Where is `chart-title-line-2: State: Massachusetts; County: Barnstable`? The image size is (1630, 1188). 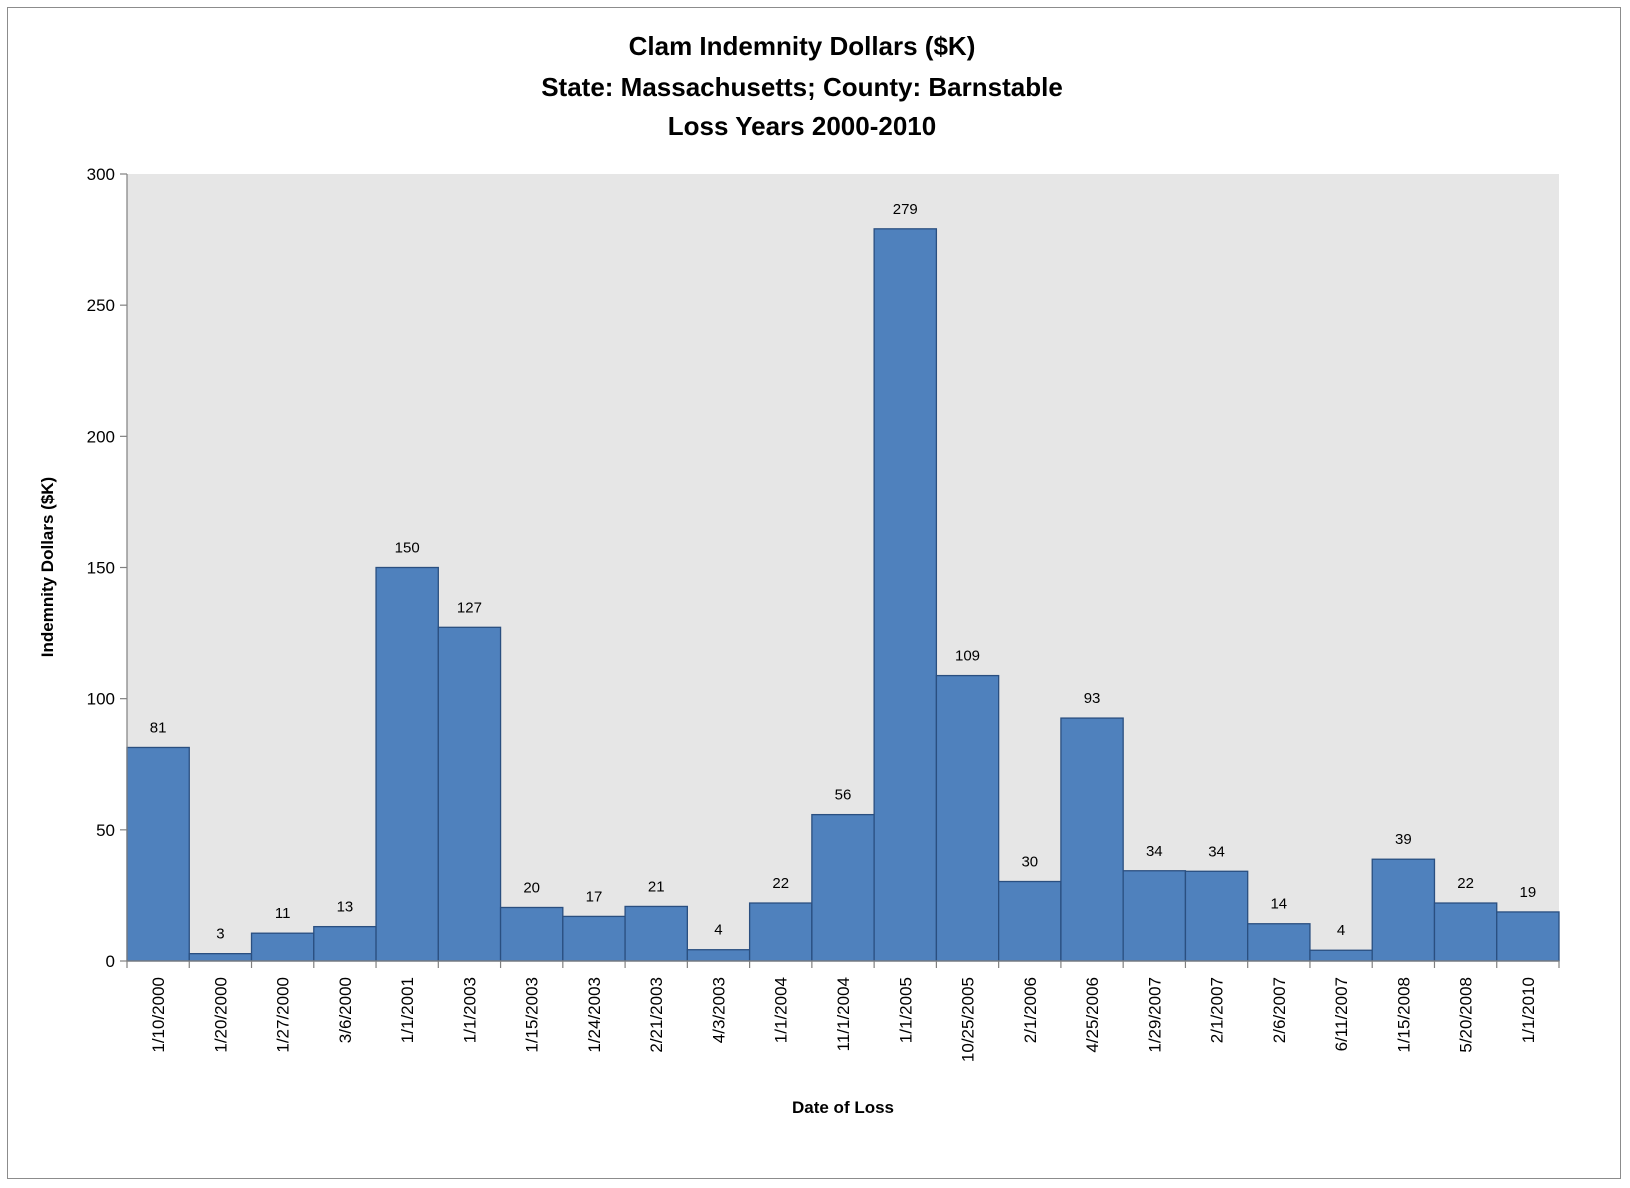 chart-title-line-2: State: Massachusetts; County: Barnstable is located at coordinates (802, 87).